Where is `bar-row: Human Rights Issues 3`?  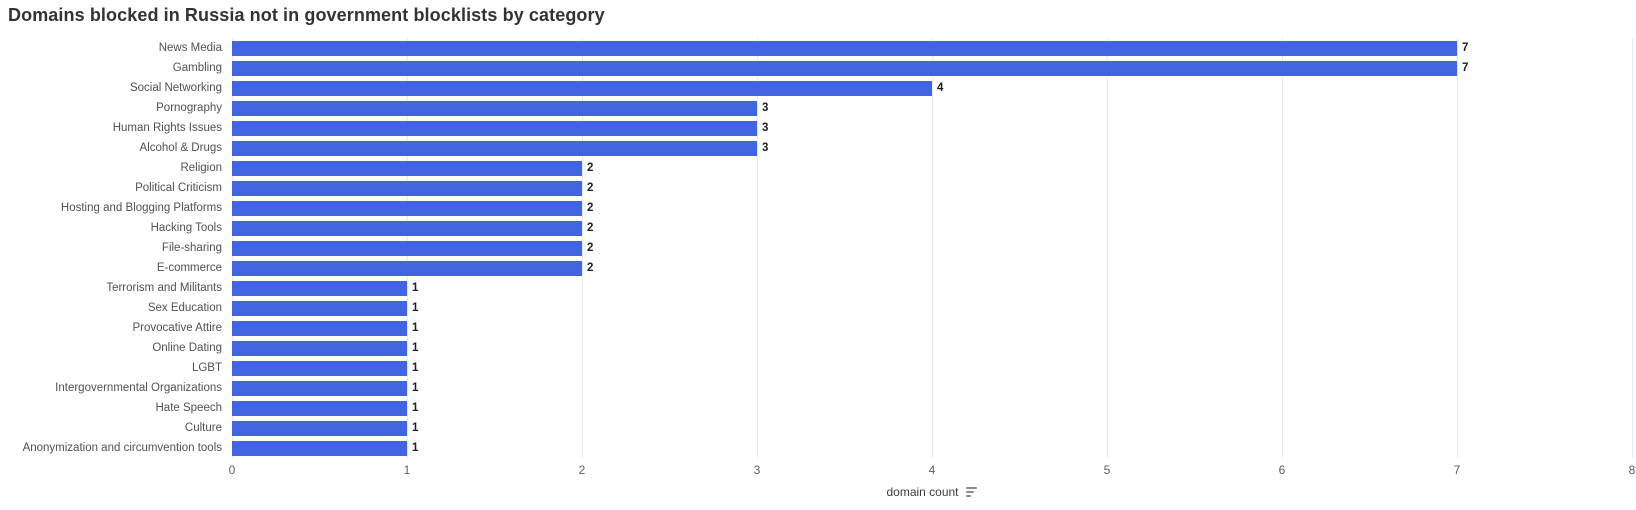
bar-row: Human Rights Issues 3 is located at coordinates (818, 128).